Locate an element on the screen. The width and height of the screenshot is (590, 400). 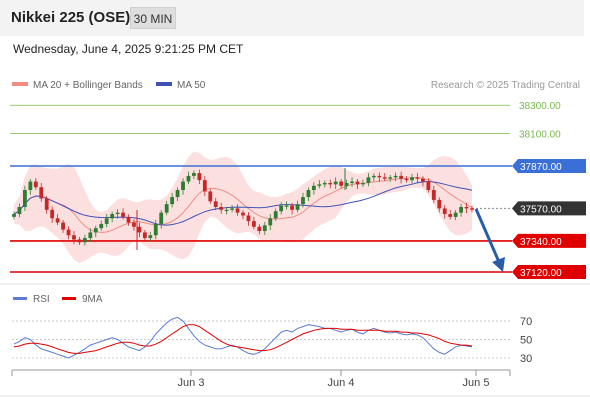
rsi-ma-line is located at coordinates (243, 339).